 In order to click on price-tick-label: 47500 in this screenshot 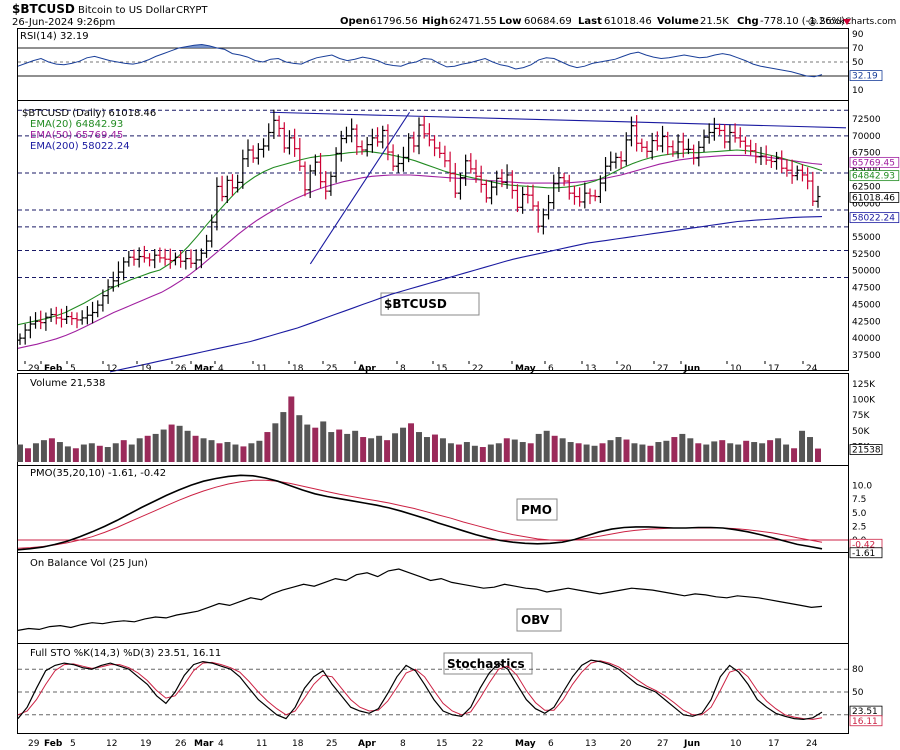, I will do `click(866, 289)`.